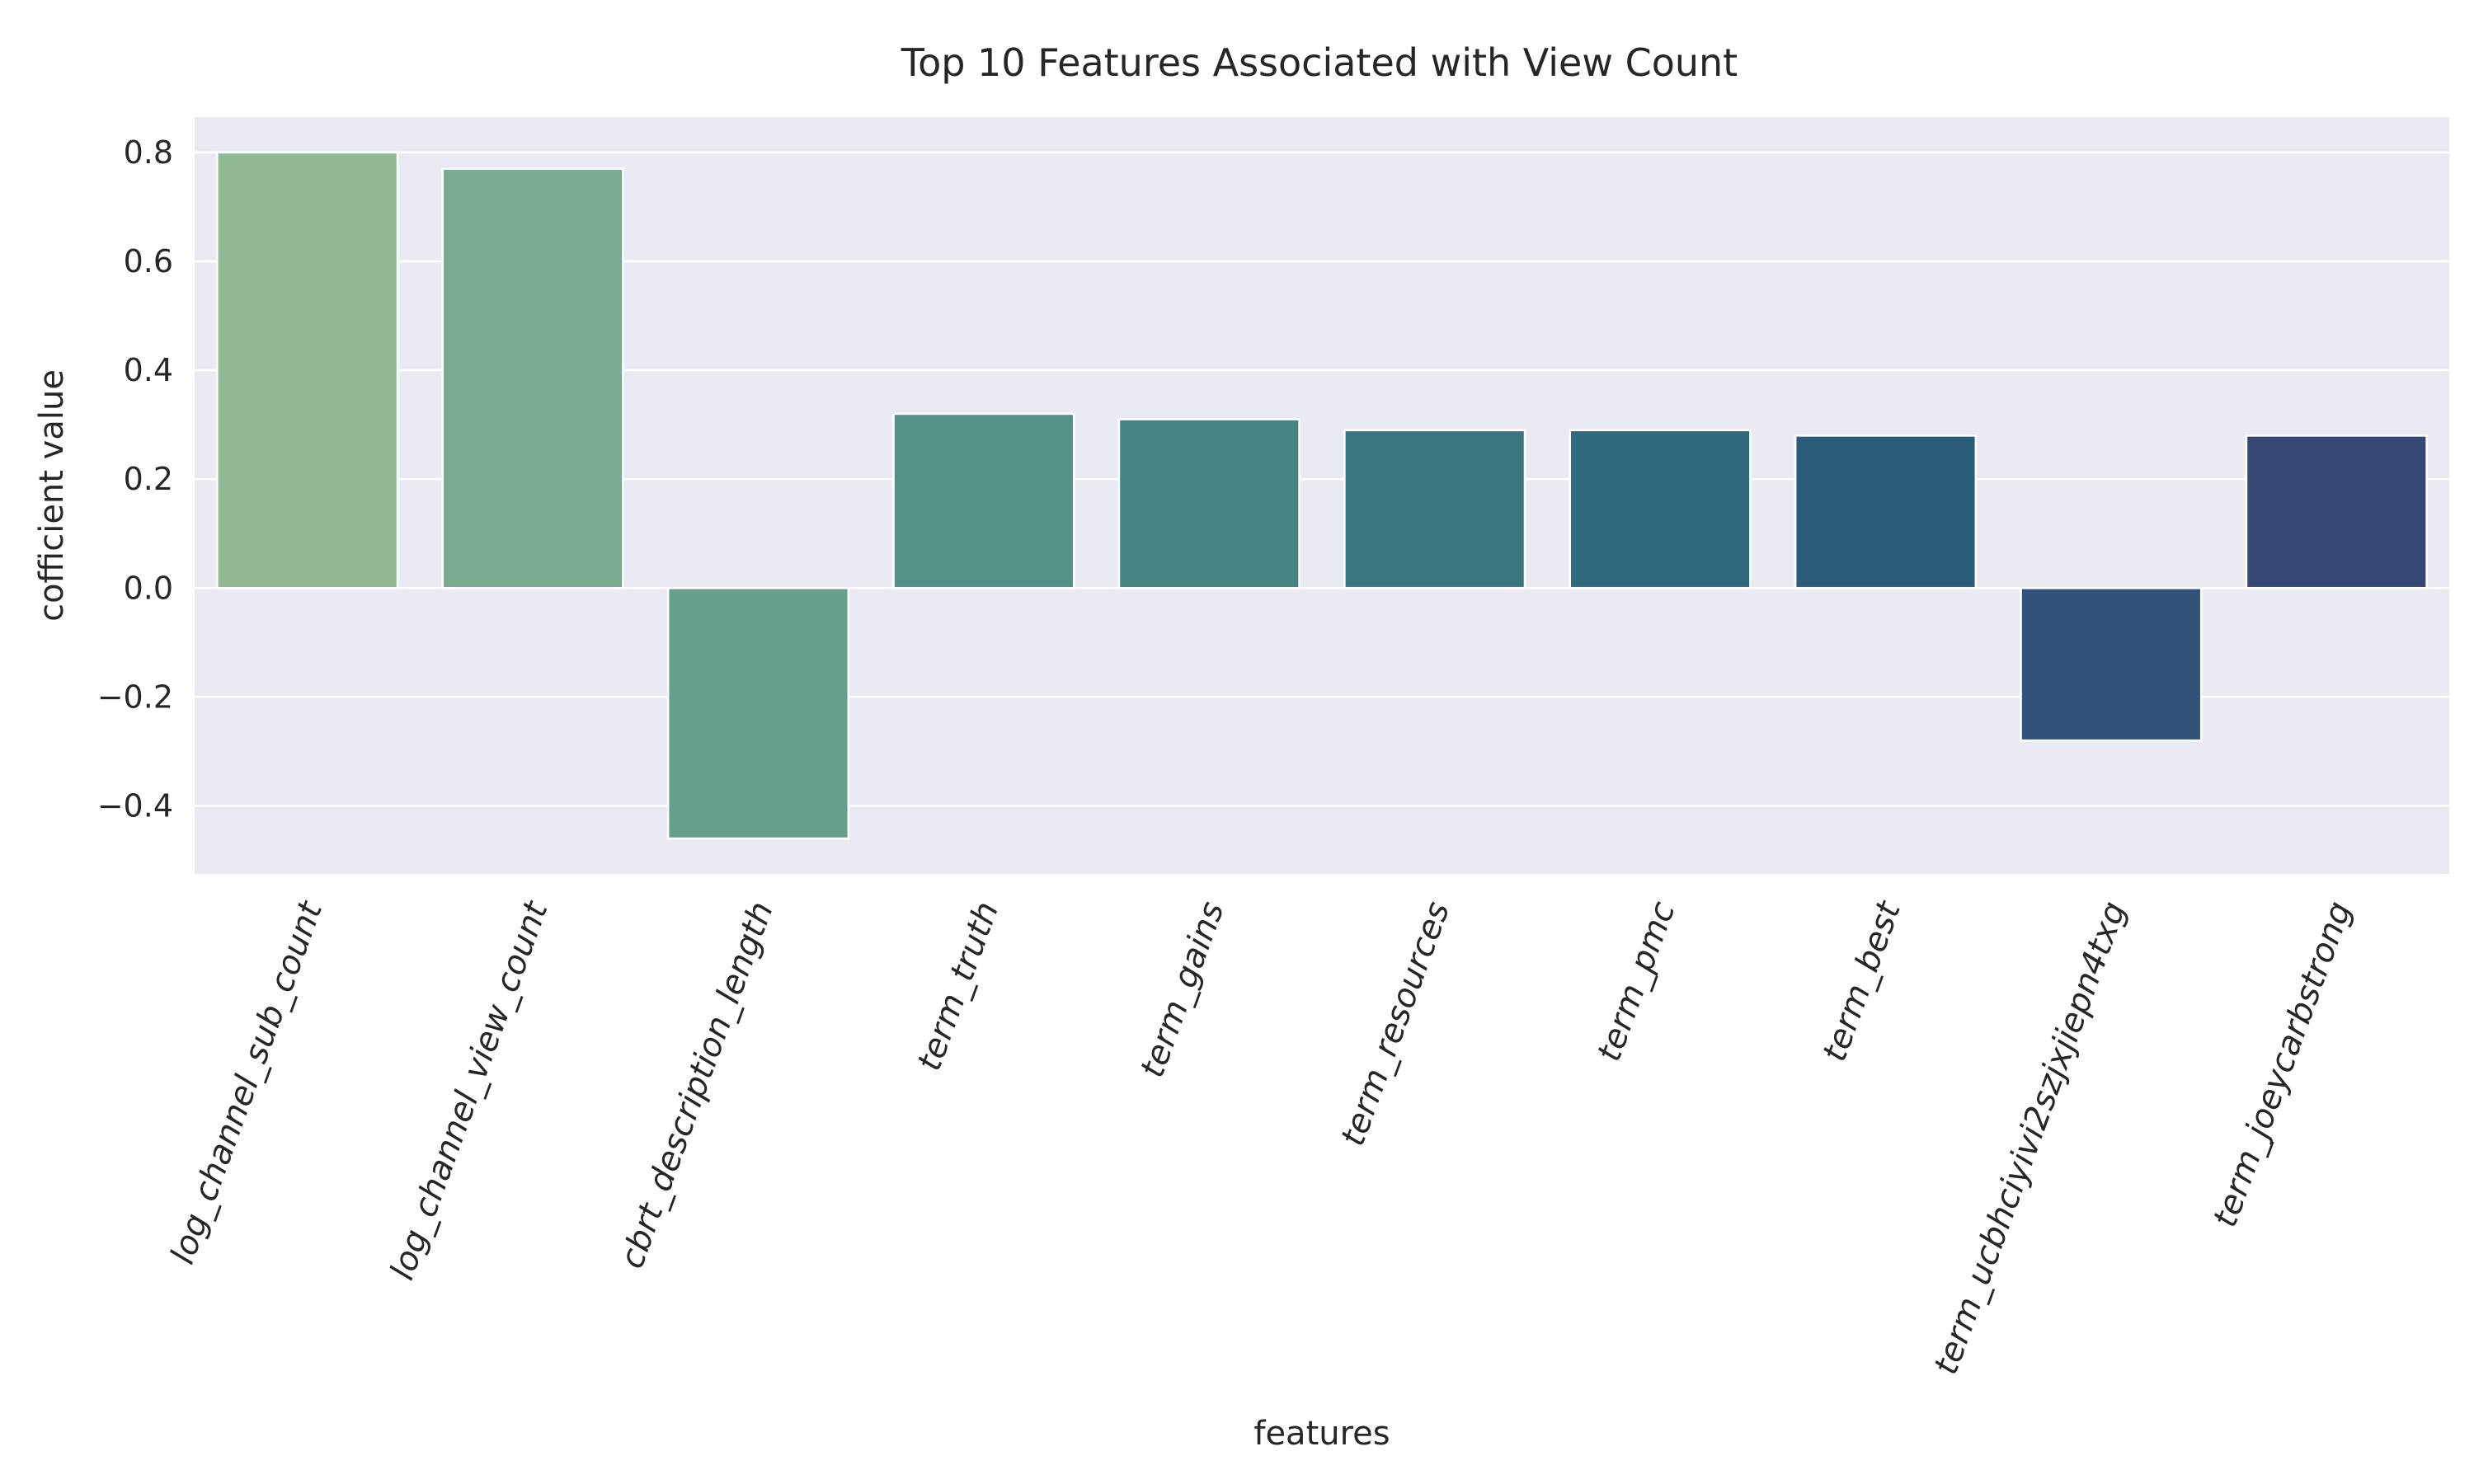 This screenshot has height=1484, width=2474. Describe the element at coordinates (1321, 1434) in the screenshot. I see `x-axis-title: features` at that location.